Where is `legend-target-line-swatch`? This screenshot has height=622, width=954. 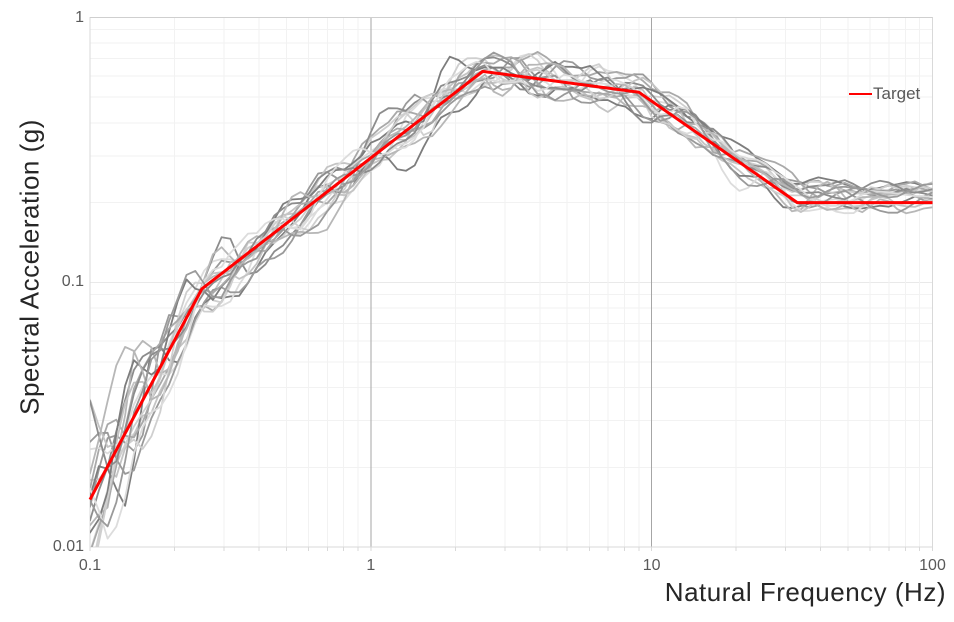
legend-target-line-swatch is located at coordinates (860, 94).